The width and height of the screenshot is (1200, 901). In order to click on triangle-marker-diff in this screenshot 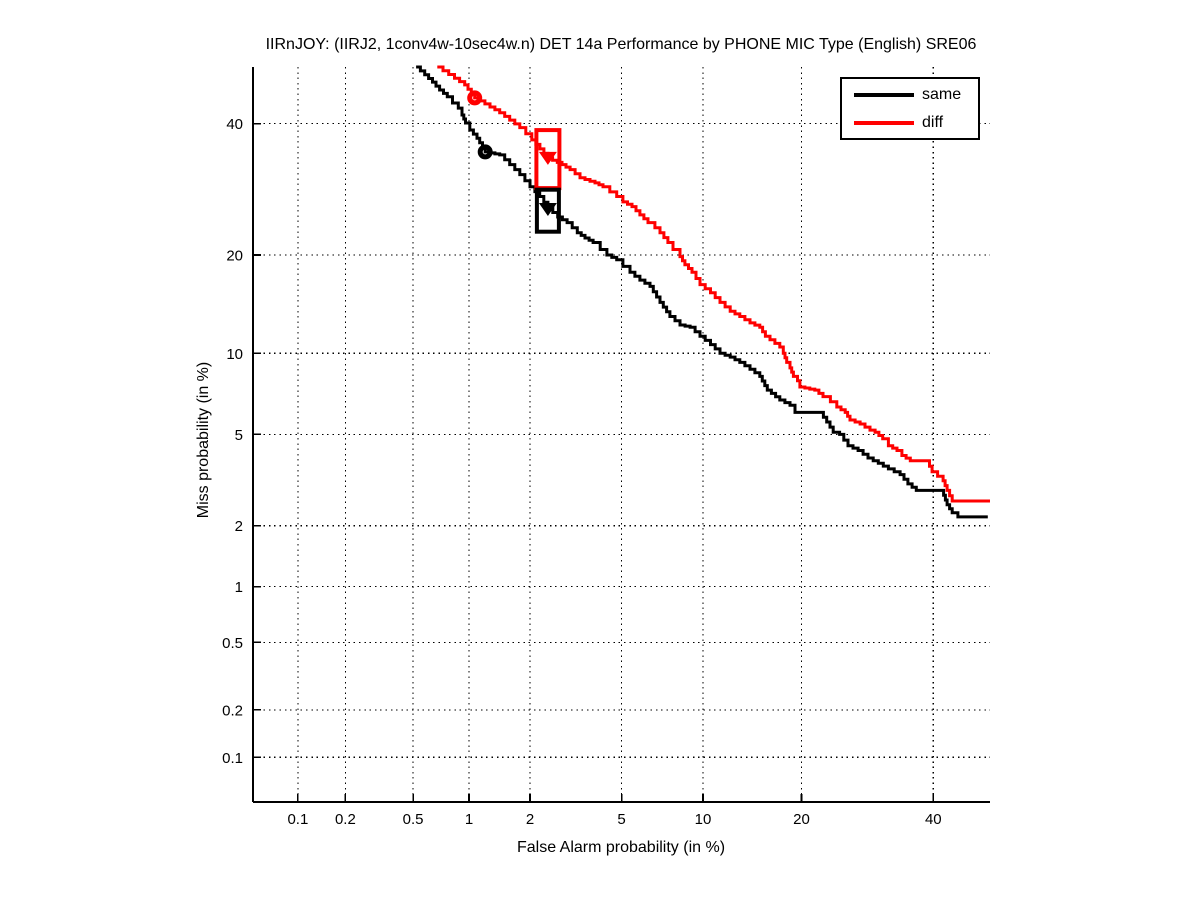, I will do `click(547, 158)`.